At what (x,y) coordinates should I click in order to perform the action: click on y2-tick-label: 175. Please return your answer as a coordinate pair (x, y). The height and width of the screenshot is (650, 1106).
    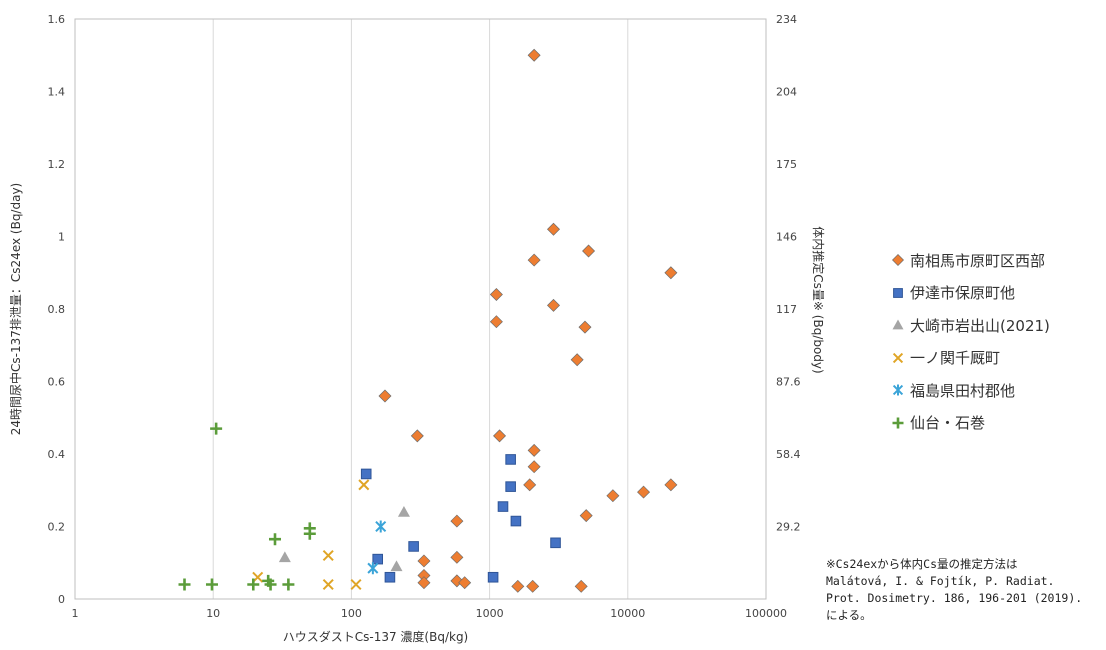
    Looking at the image, I should click on (786, 164).